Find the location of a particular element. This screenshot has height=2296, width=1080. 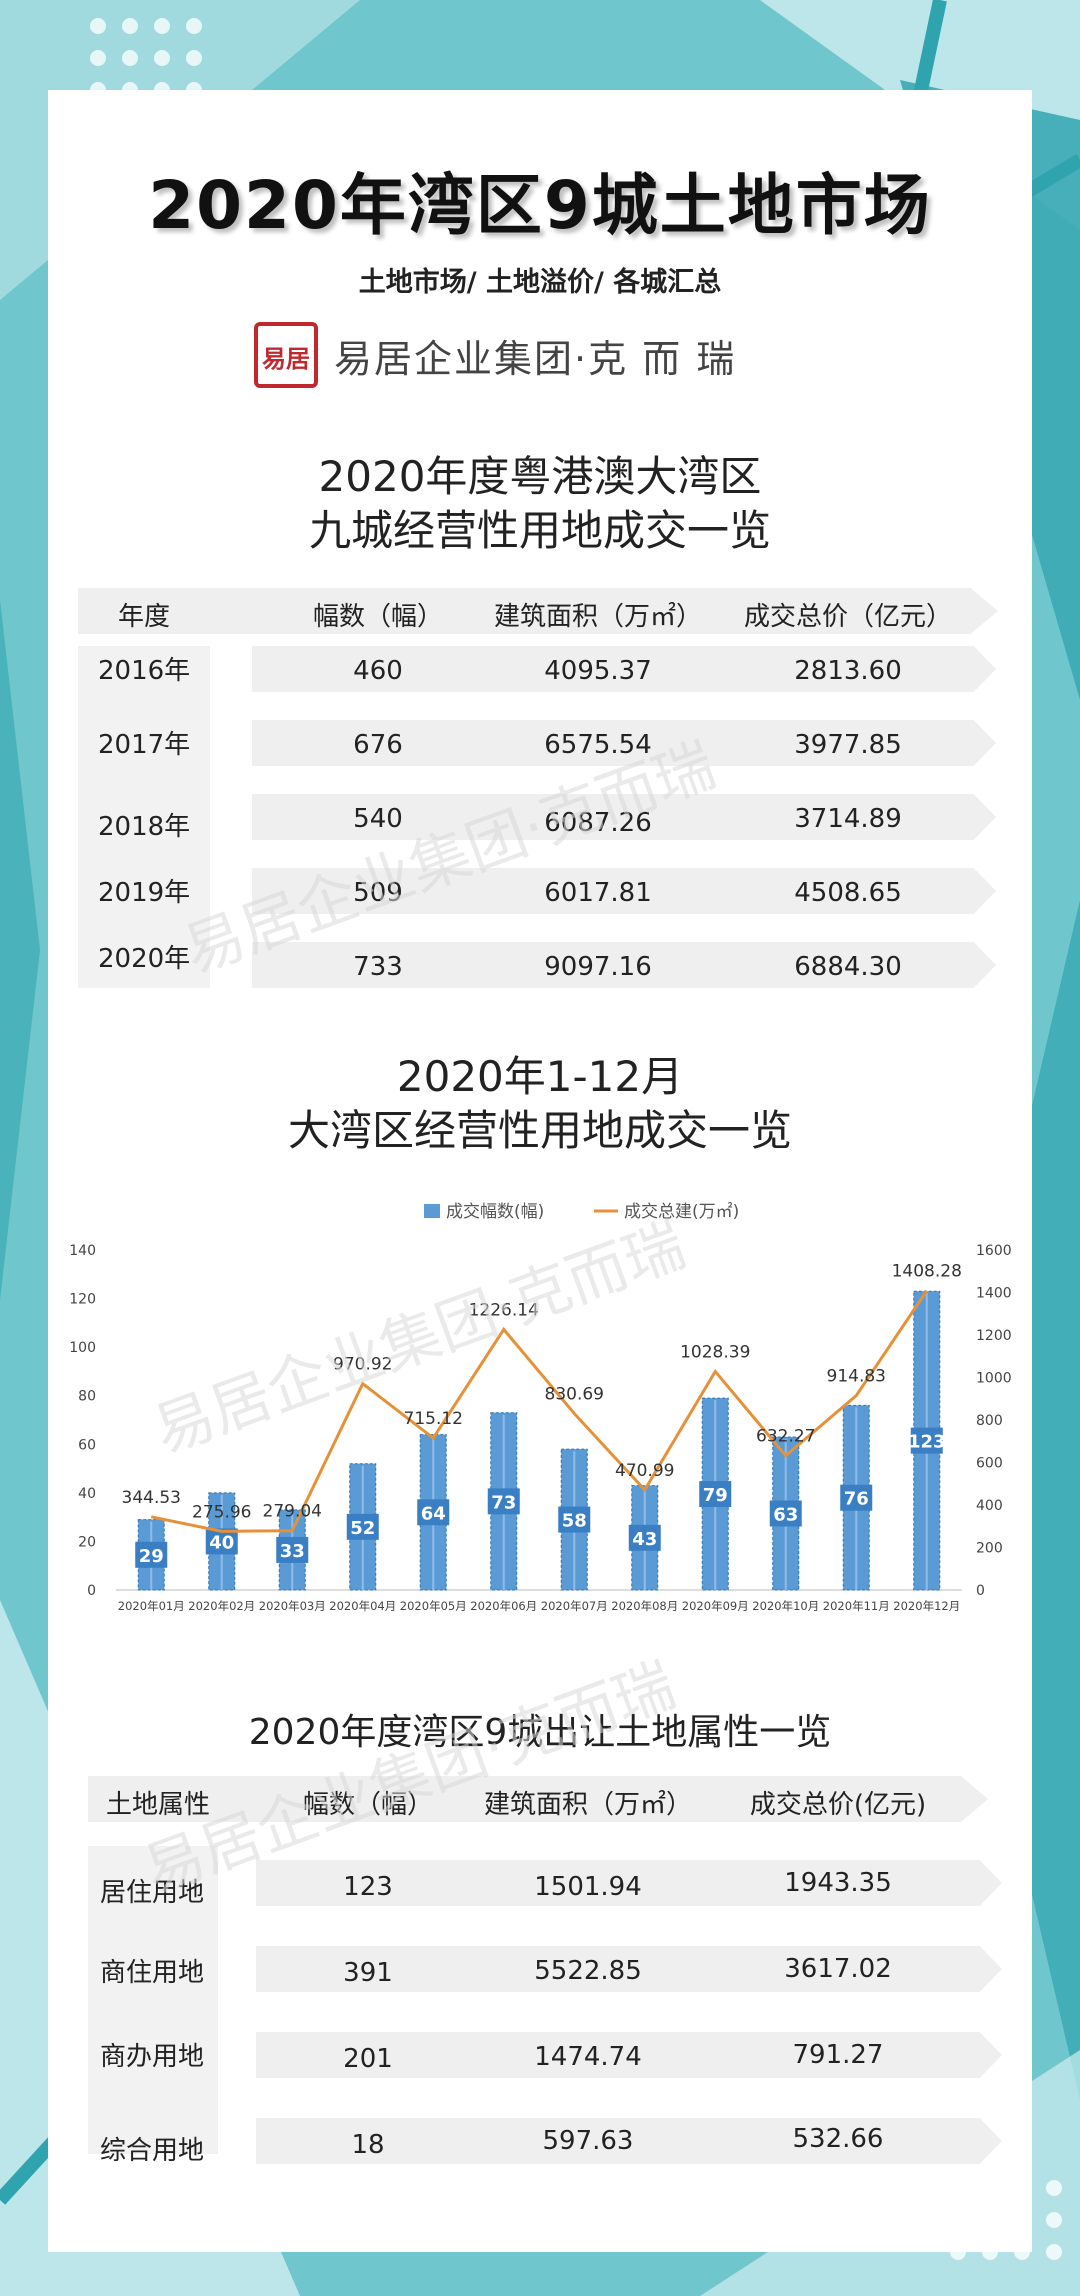

table2-cell-price: 1943.35 is located at coordinates (838, 1883).